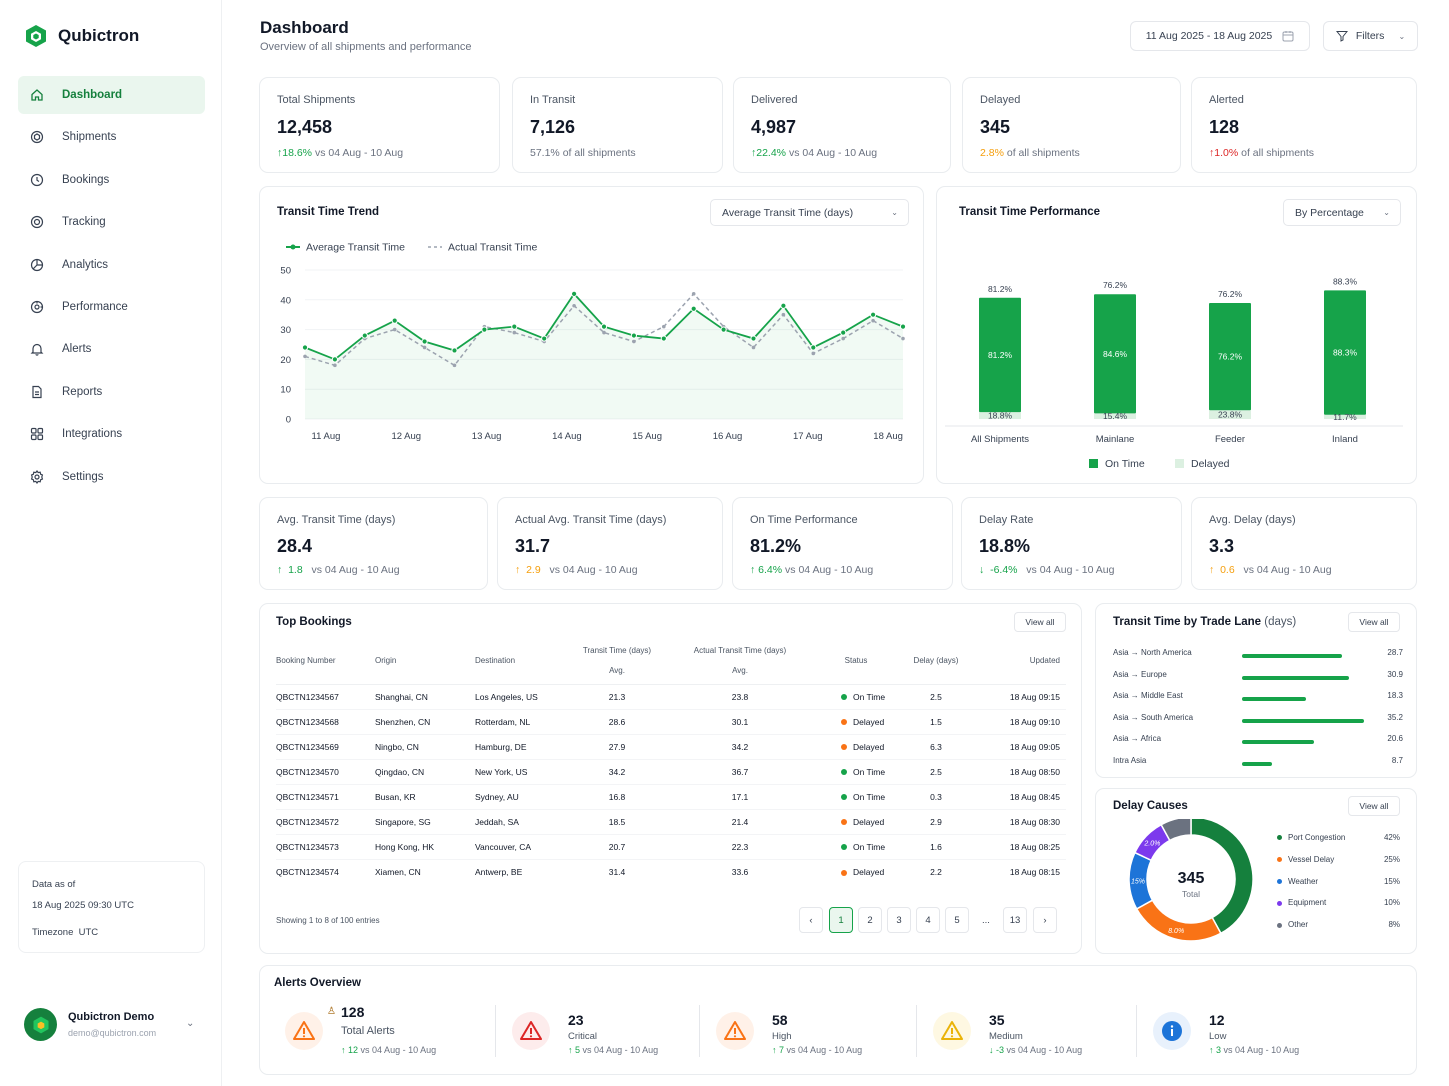 The image size is (1449, 1086). Describe the element at coordinates (81, 36) in the screenshot. I see `logo: Qubictron` at that location.